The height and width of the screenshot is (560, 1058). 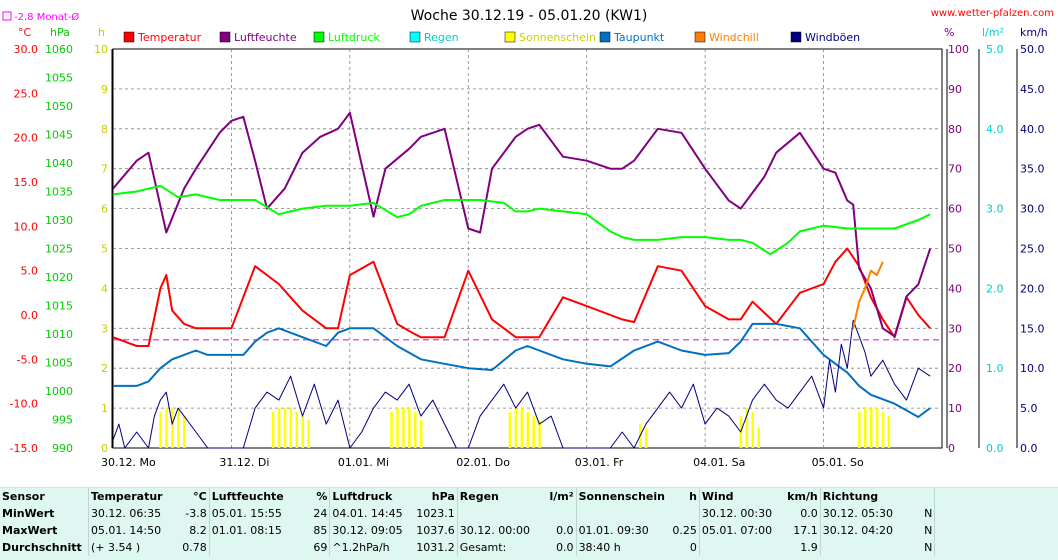 I want to click on axis-tick-label: 1005, so click(x=59, y=363).